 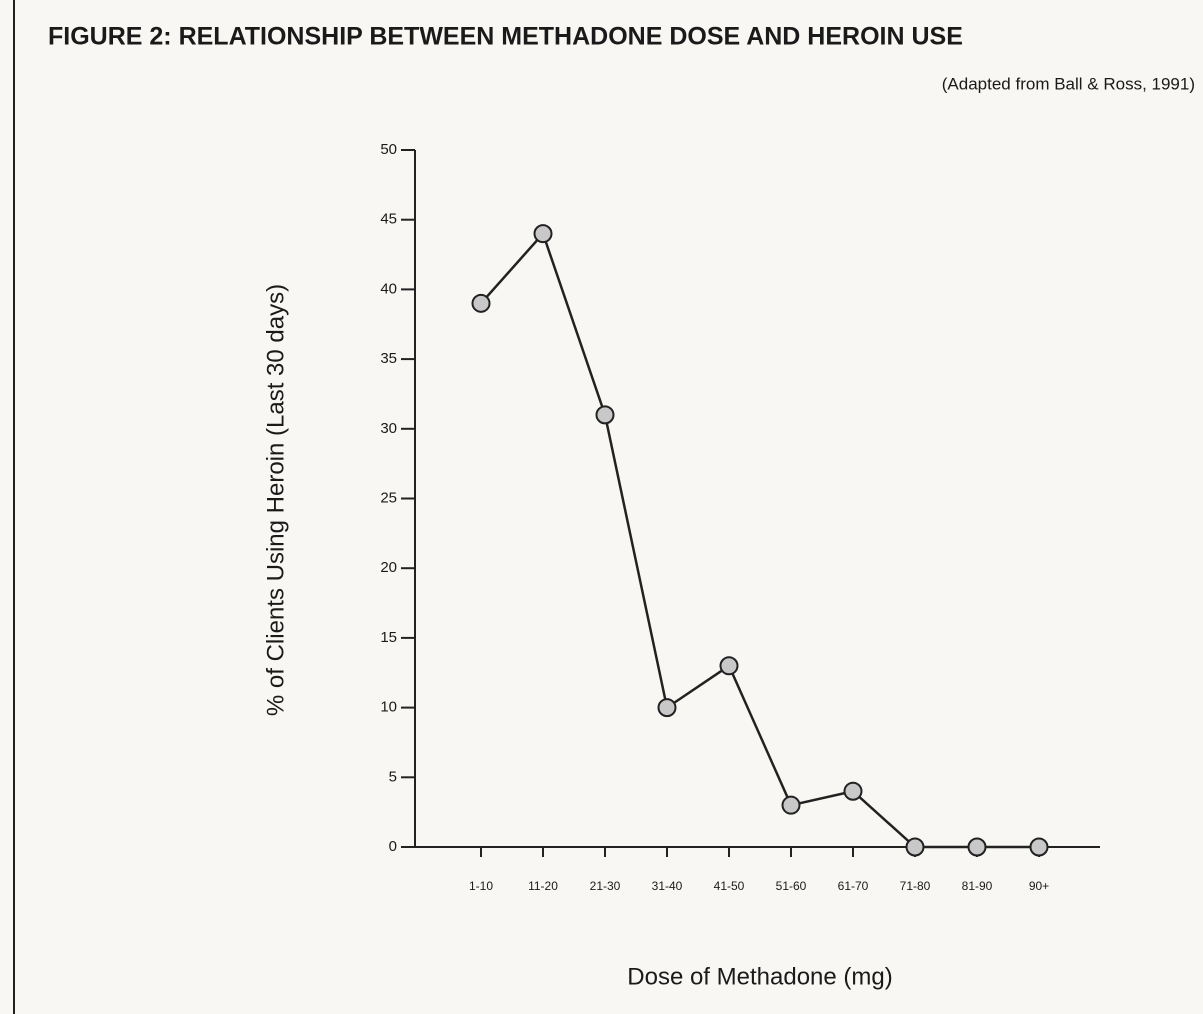 I want to click on x-tick-label: 71-80, so click(x=915, y=886).